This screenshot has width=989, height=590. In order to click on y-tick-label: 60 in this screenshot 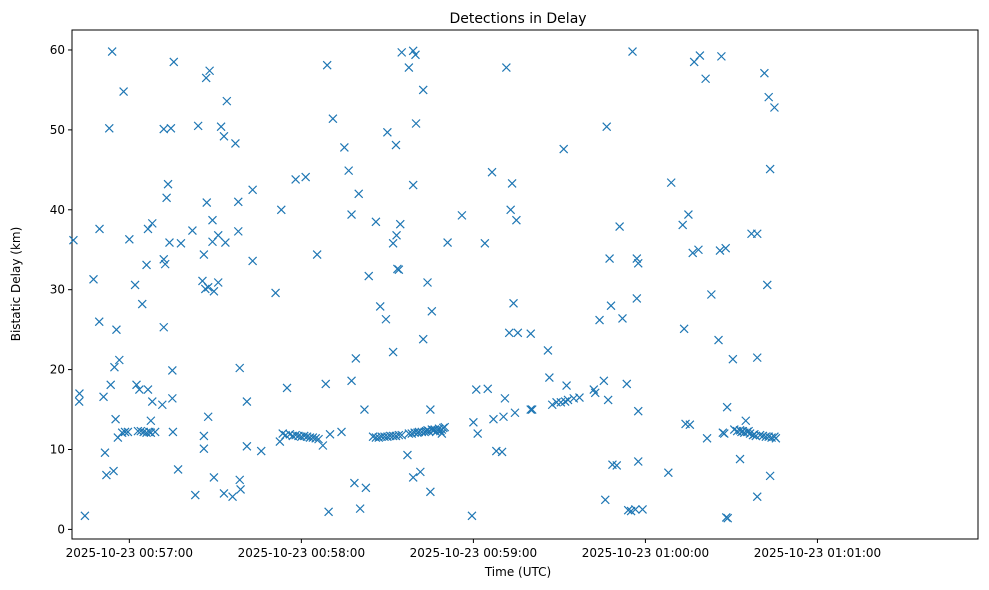, I will do `click(57, 50)`.